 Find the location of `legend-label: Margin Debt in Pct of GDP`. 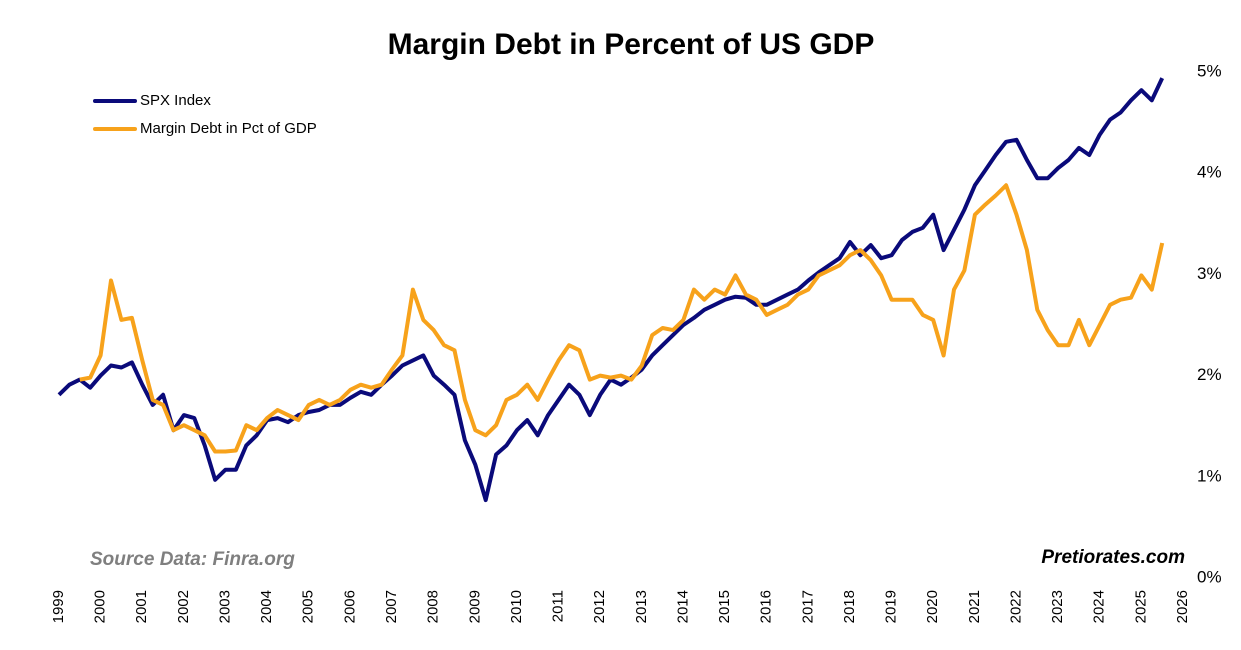

legend-label: Margin Debt in Pct of GDP is located at coordinates (228, 128).